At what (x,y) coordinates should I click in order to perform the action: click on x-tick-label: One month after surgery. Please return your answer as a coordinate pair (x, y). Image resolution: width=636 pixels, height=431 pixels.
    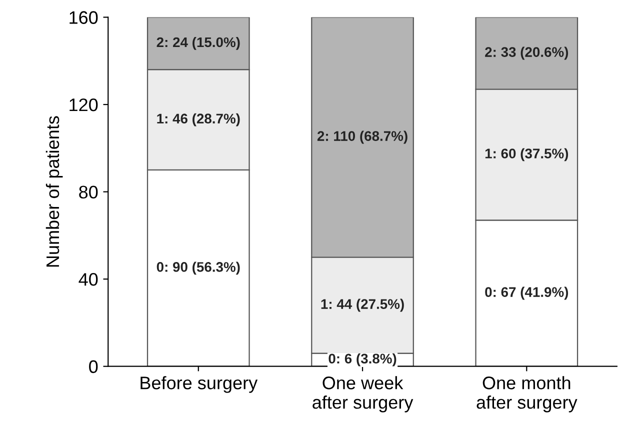
    Looking at the image, I should click on (527, 394).